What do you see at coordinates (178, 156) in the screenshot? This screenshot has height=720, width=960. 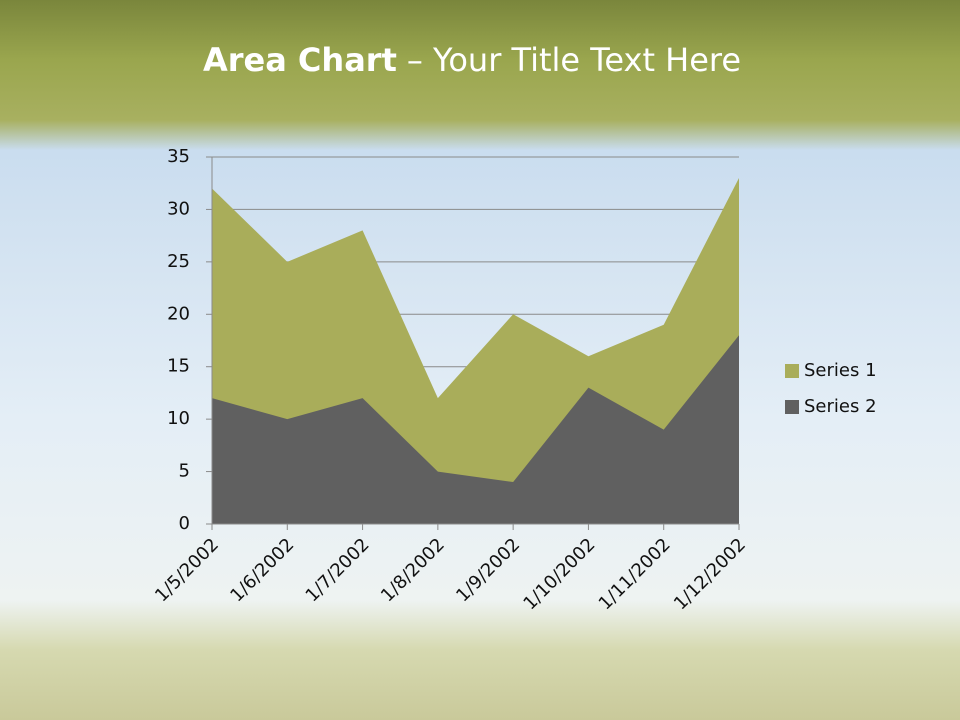 I see `y-tick-label: 35` at bounding box center [178, 156].